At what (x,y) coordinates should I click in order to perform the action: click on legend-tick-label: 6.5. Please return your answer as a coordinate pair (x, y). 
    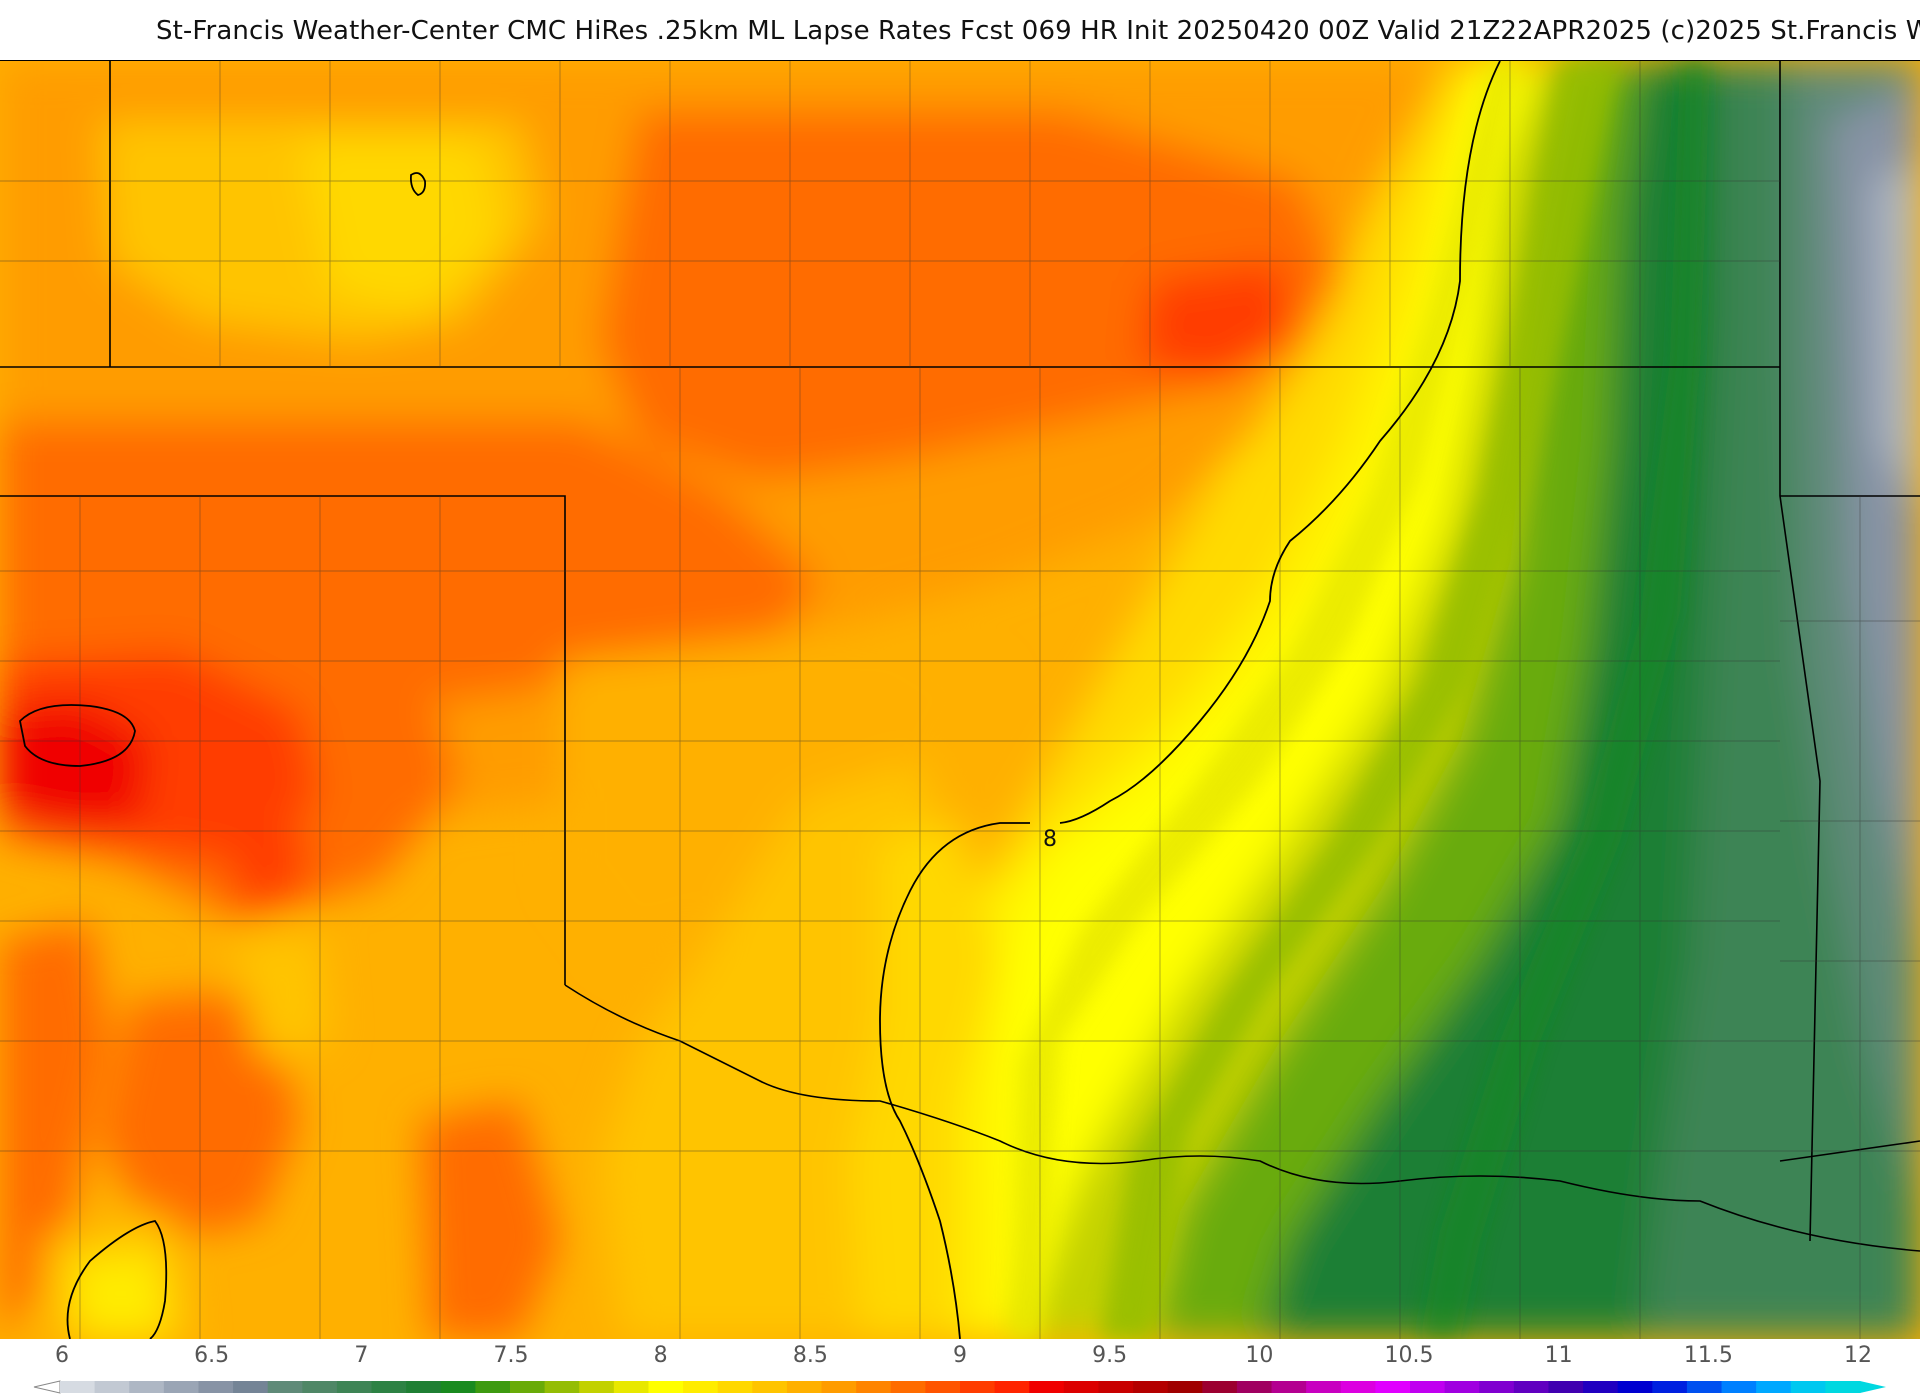
    Looking at the image, I should click on (212, 1355).